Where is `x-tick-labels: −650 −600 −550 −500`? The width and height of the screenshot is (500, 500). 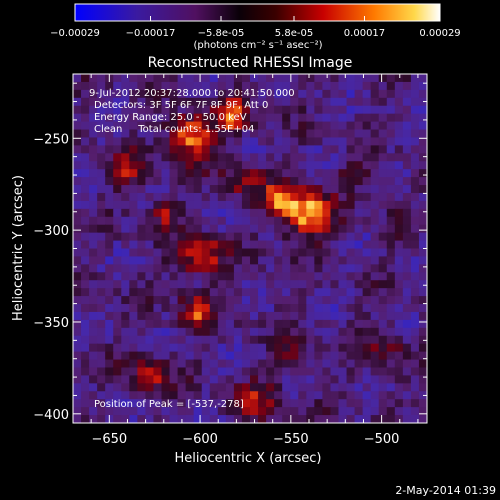 x-tick-labels: −650 −600 −550 −500 is located at coordinates (245, 439).